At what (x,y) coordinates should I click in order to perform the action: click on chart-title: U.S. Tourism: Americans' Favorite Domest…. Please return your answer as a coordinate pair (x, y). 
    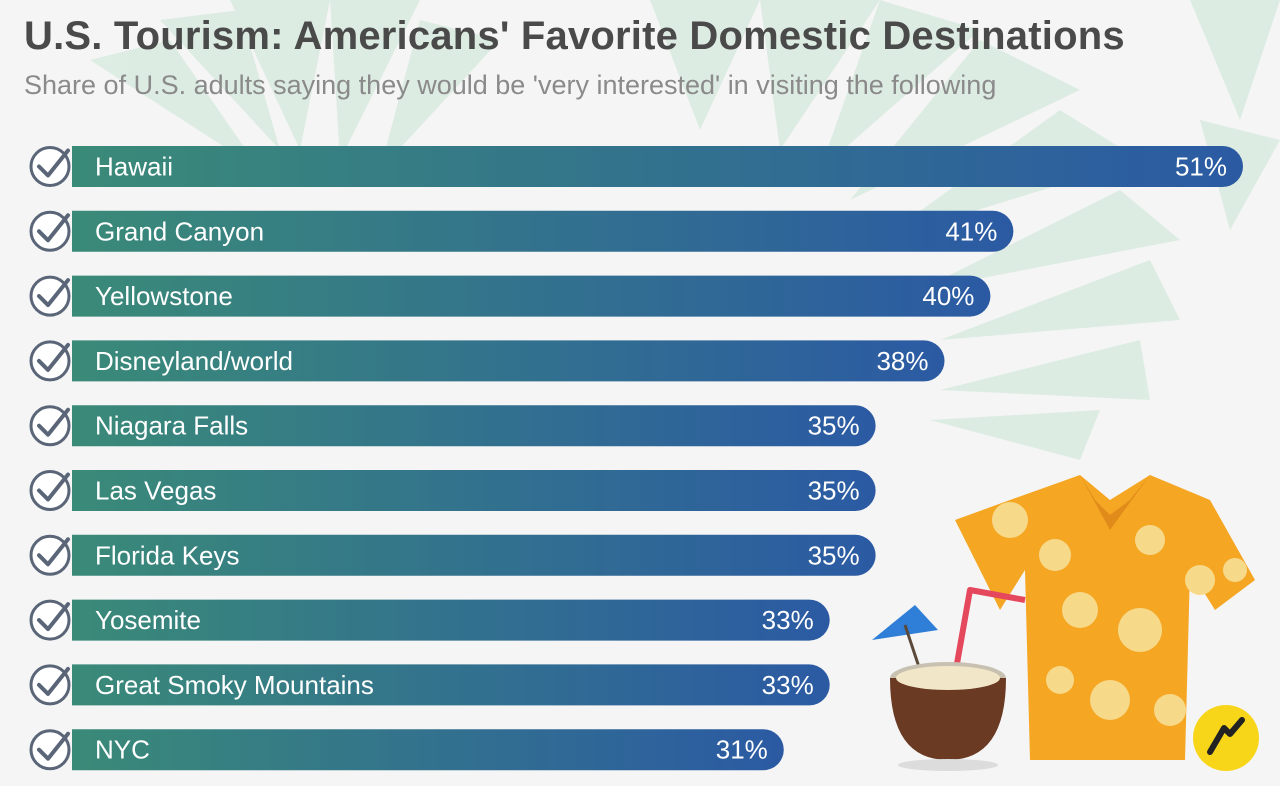
    Looking at the image, I should click on (574, 36).